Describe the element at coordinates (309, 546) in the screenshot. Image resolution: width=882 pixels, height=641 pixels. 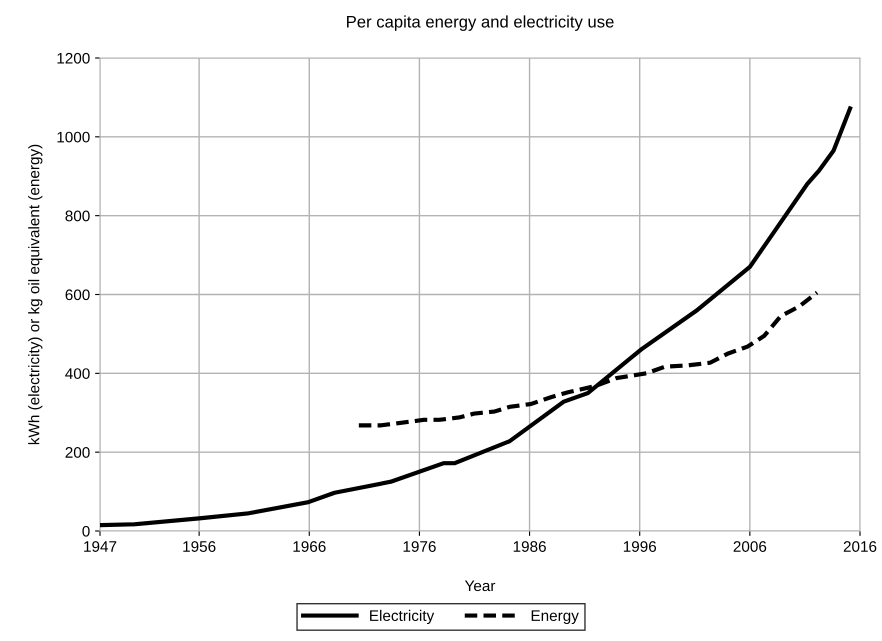
I see `x-tick-label: 1966` at that location.